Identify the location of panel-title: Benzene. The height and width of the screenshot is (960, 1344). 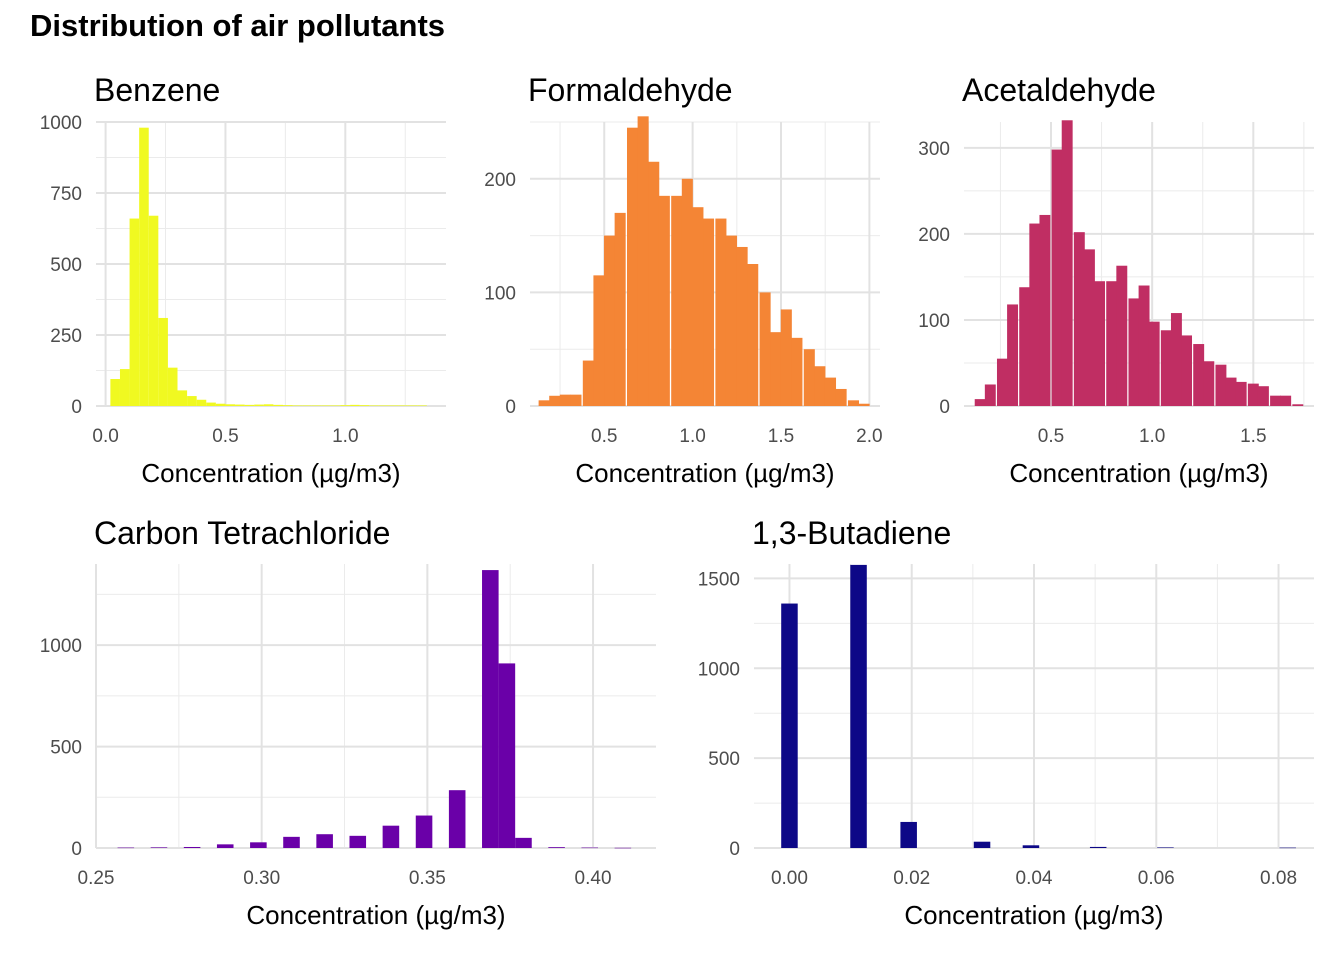
(157, 90).